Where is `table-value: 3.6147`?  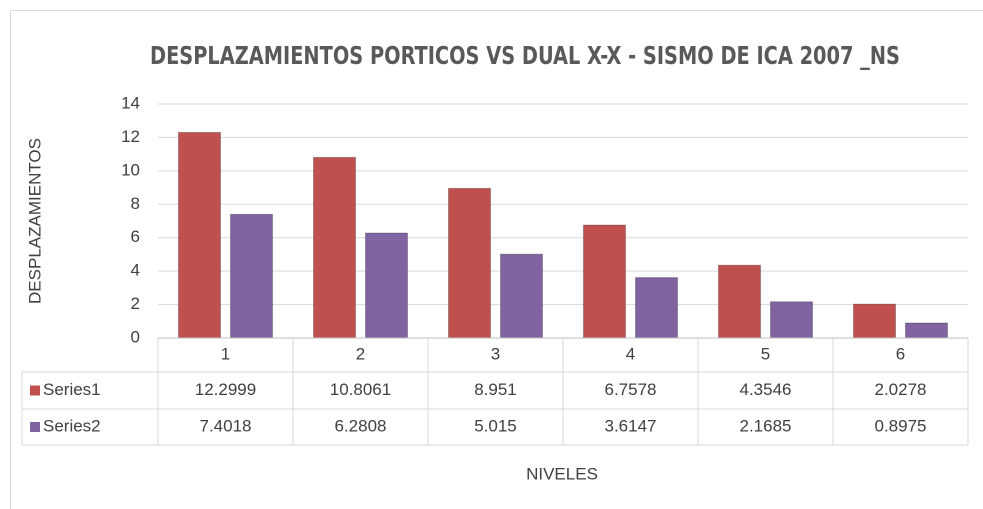 table-value: 3.6147 is located at coordinates (631, 425).